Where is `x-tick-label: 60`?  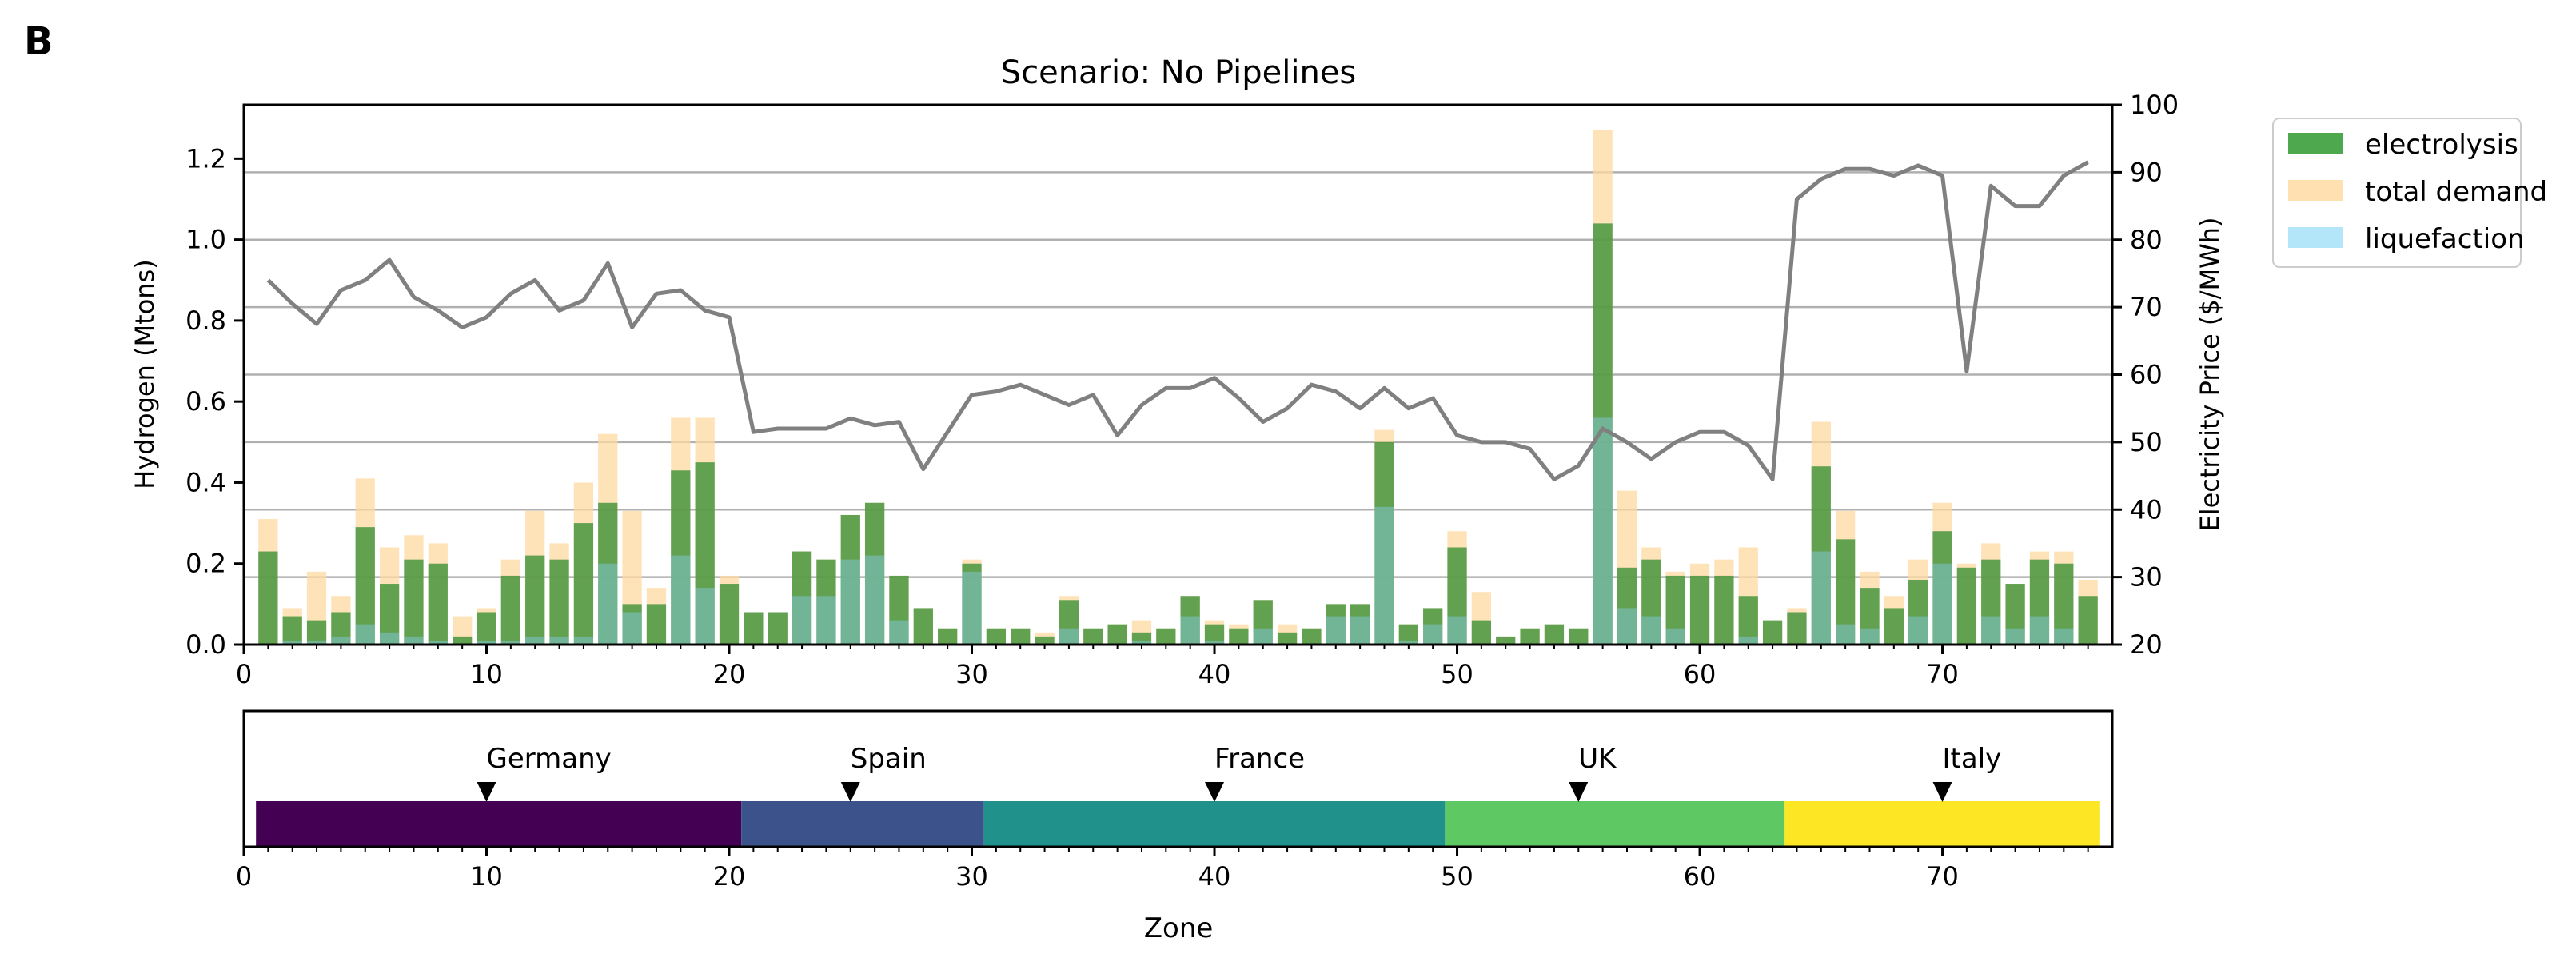 x-tick-label: 60 is located at coordinates (1700, 674).